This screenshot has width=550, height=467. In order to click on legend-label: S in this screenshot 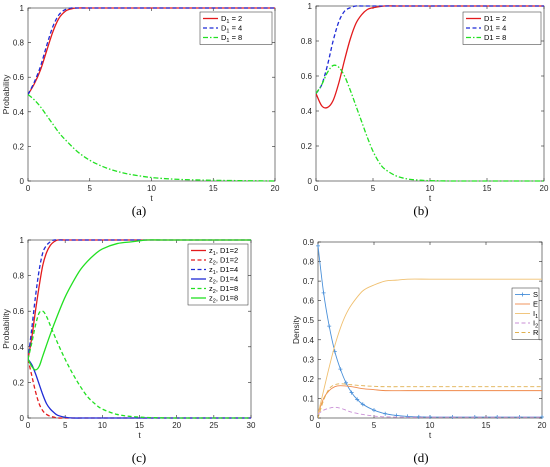, I will do `click(535, 294)`.